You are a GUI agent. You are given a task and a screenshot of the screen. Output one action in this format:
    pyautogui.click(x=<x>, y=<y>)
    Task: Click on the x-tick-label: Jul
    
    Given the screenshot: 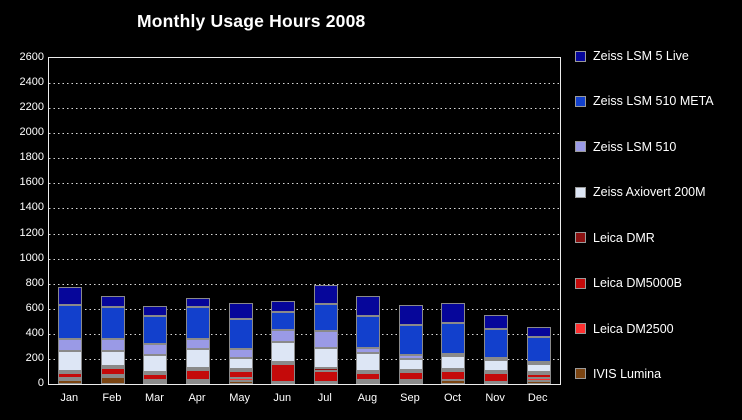 What is the action you would take?
    pyautogui.click(x=324, y=398)
    